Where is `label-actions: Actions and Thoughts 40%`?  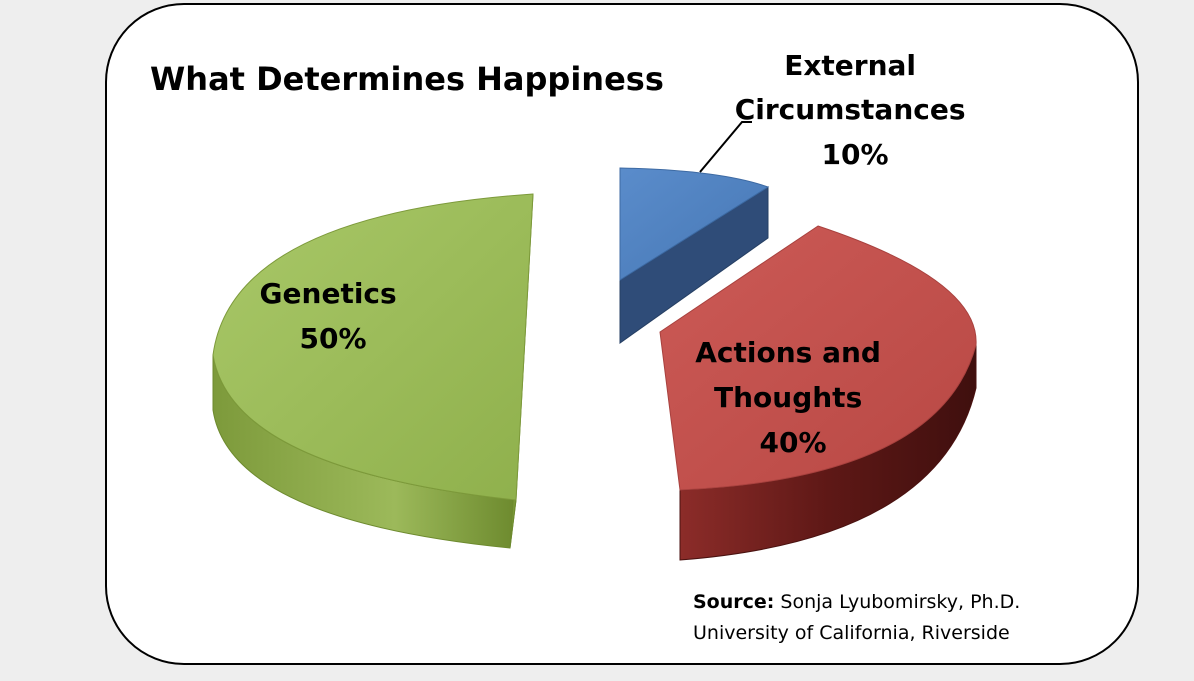 label-actions: Actions and Thoughts 40% is located at coordinates (792, 397).